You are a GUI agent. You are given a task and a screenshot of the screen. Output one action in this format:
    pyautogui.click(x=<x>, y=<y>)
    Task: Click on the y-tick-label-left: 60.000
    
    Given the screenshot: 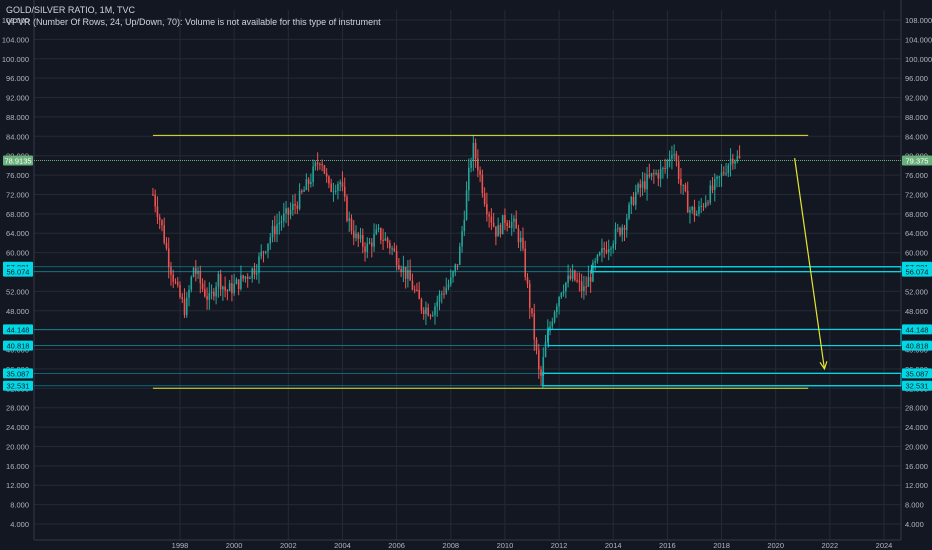 What is the action you would take?
    pyautogui.click(x=17, y=253)
    